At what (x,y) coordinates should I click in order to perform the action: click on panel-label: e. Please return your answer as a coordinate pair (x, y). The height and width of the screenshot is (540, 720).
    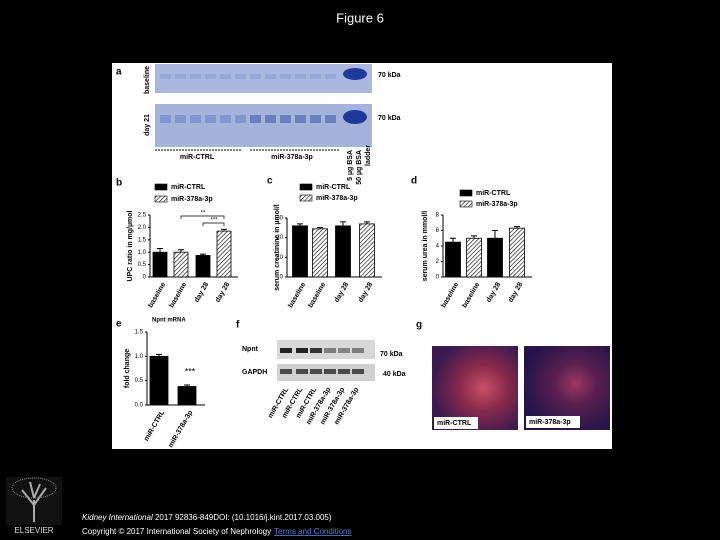
    Looking at the image, I should click on (119, 324).